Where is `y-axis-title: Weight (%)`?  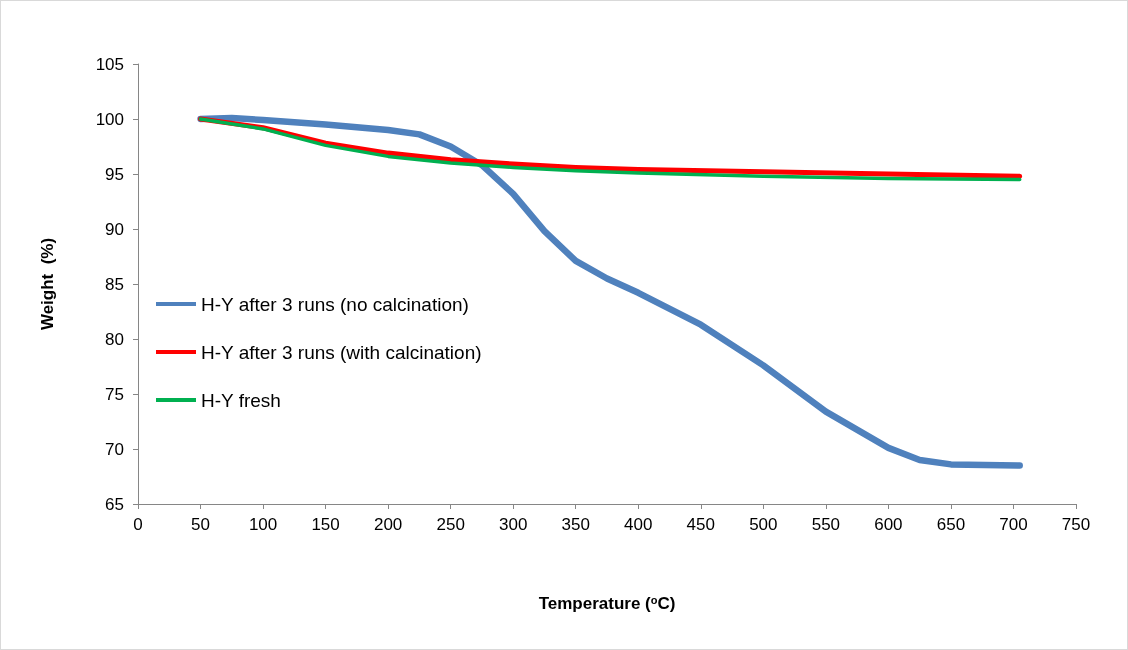
y-axis-title: Weight (%) is located at coordinates (47, 284).